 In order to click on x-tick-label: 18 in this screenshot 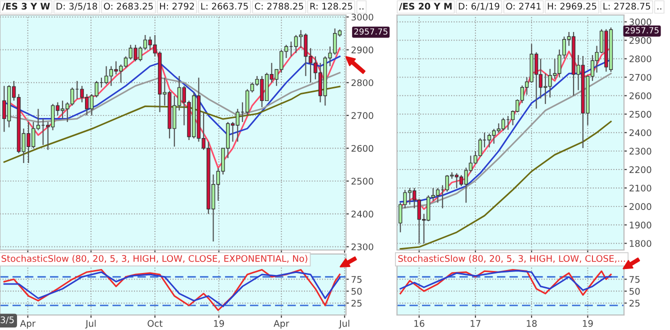, I will do `click(531, 323)`.